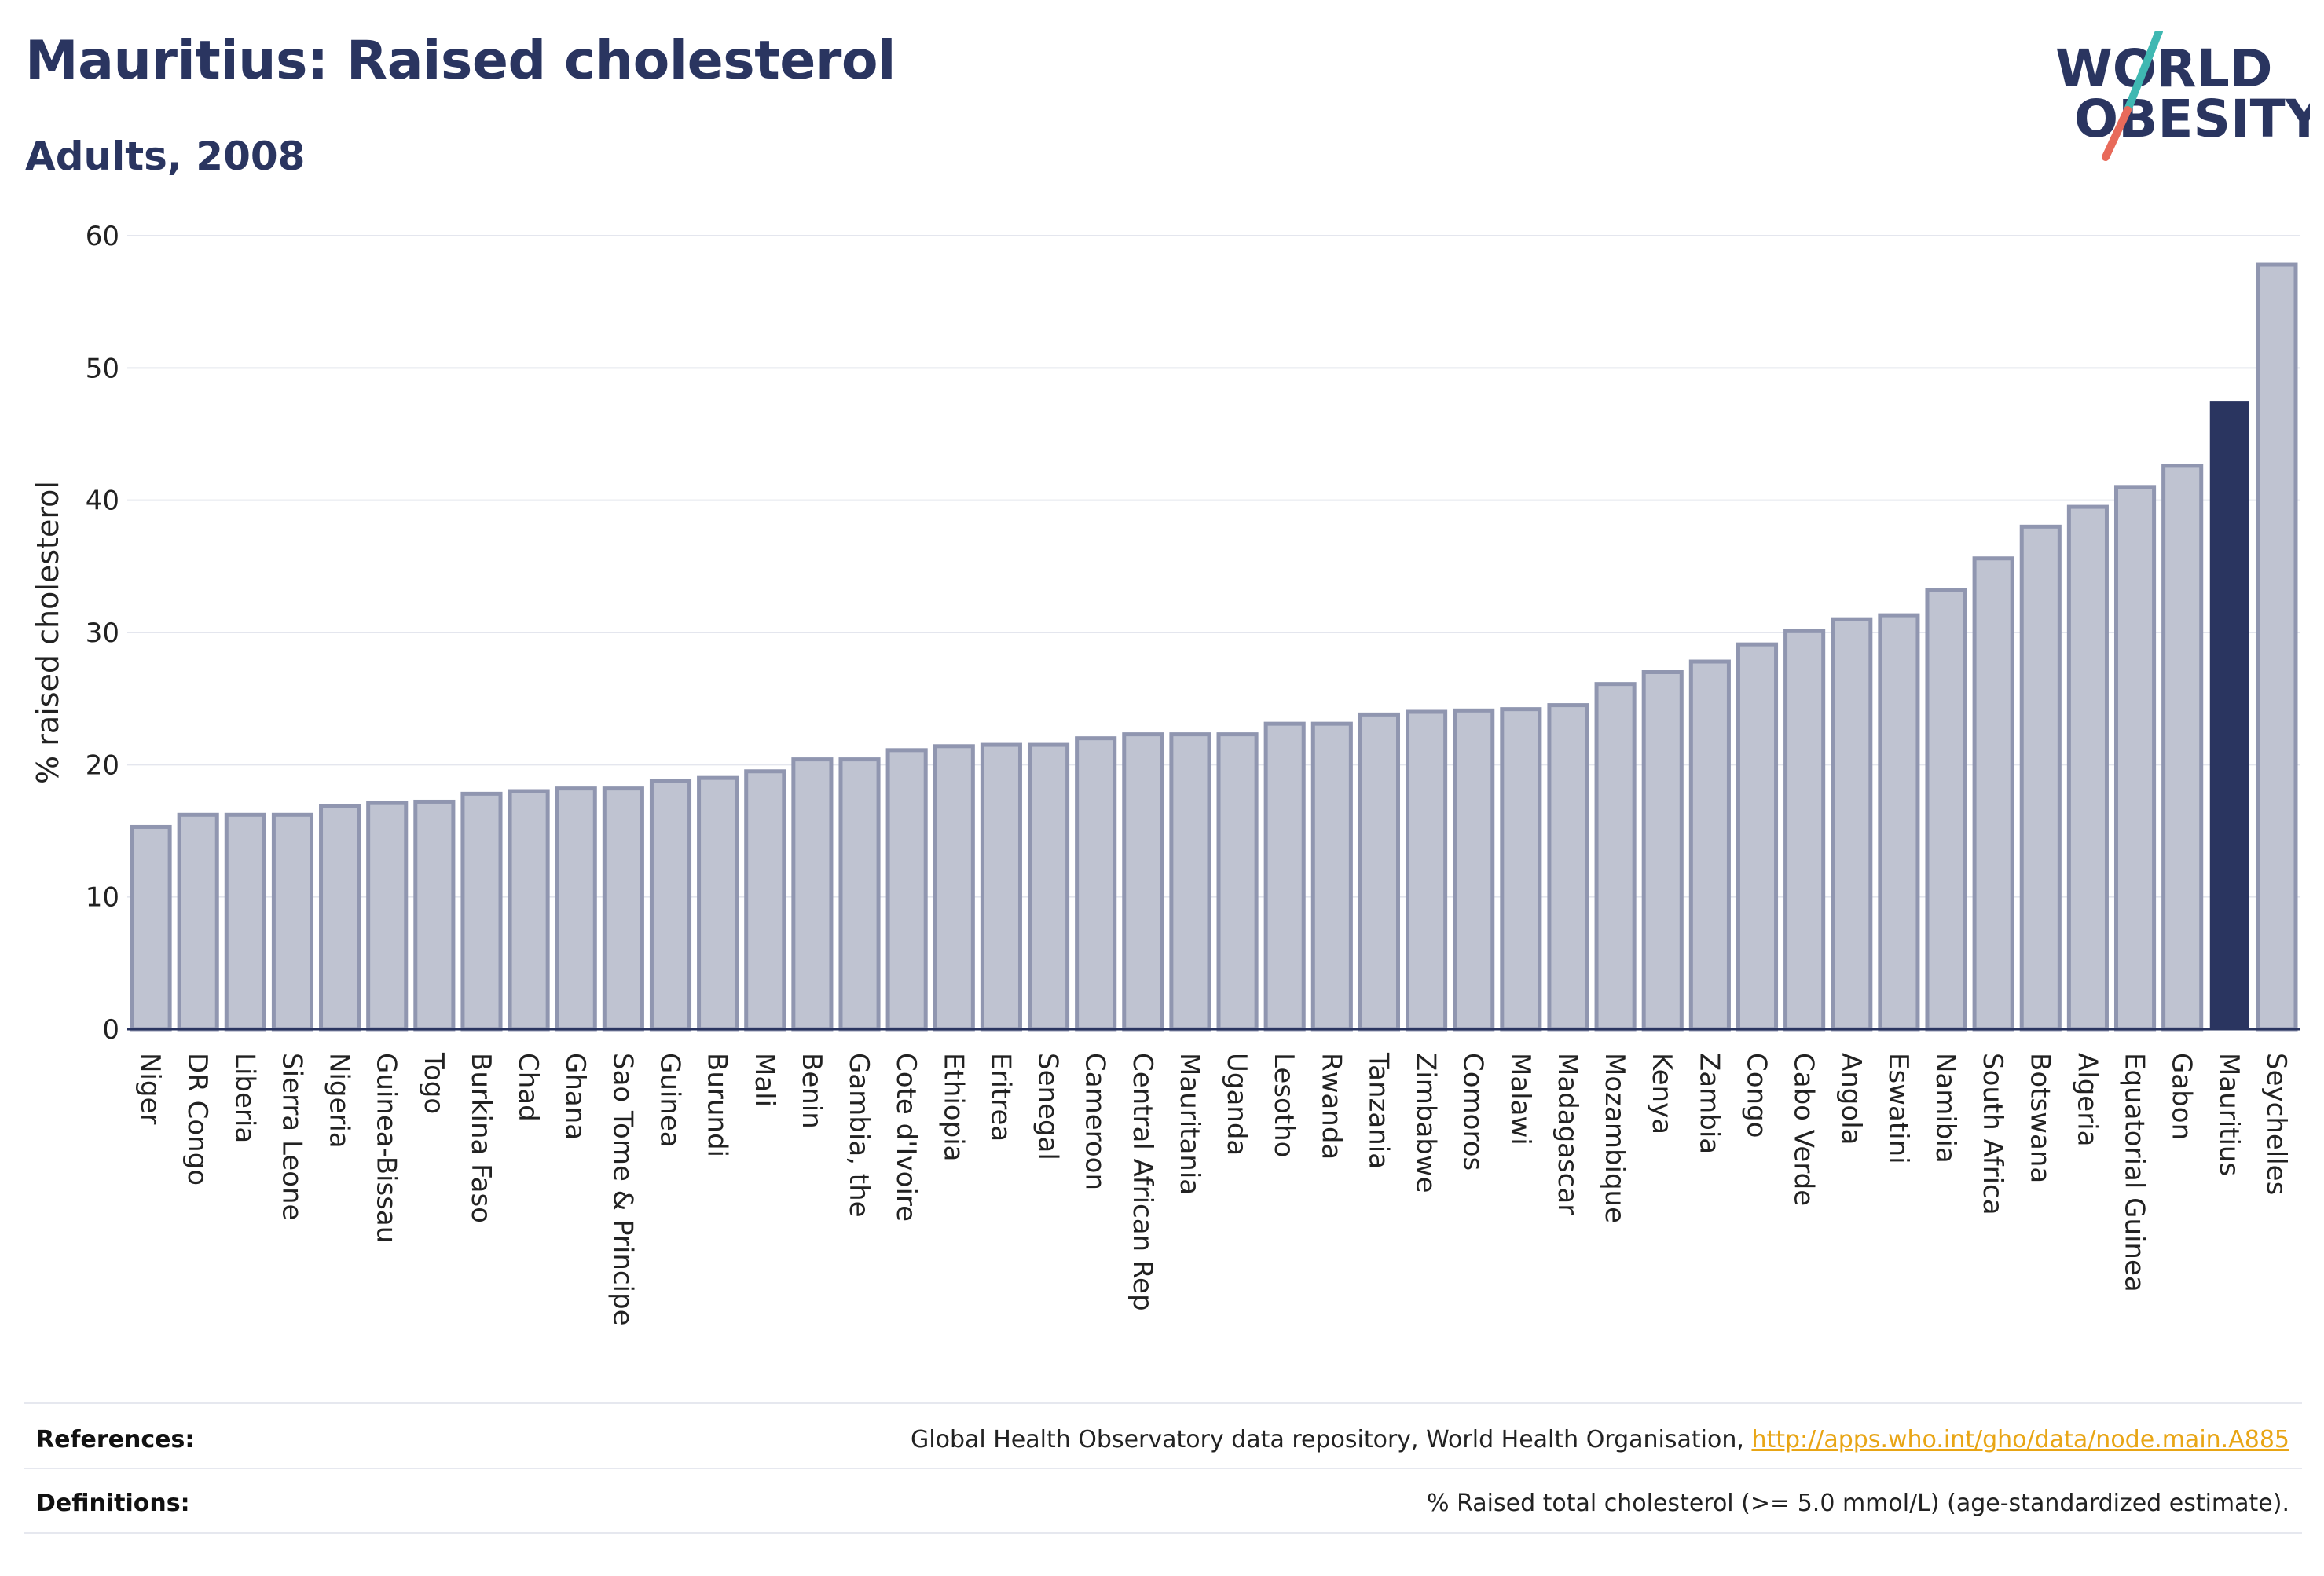  I want to click on x-tick-label: Eswatini, so click(1898, 1108).